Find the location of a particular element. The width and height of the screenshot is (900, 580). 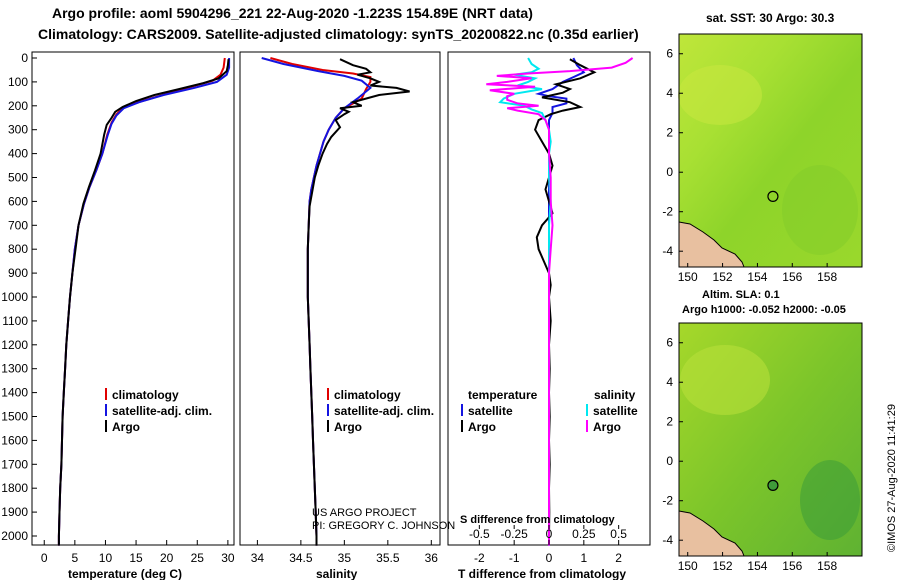

series-climatology is located at coordinates (321, 301).